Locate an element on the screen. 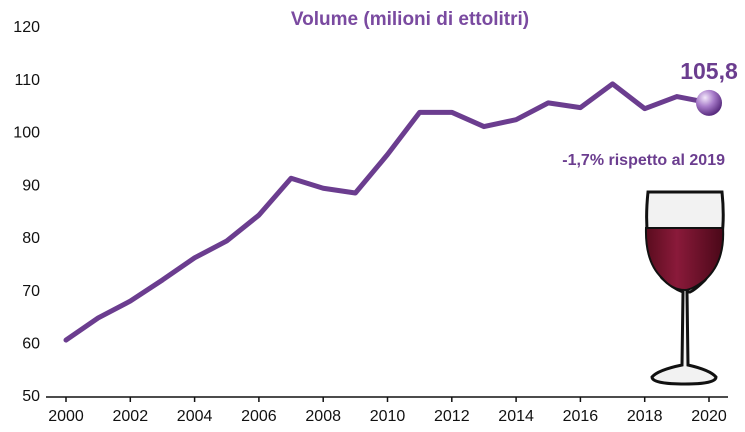 The height and width of the screenshot is (432, 745). y-tick-label: 90 is located at coordinates (31, 185).